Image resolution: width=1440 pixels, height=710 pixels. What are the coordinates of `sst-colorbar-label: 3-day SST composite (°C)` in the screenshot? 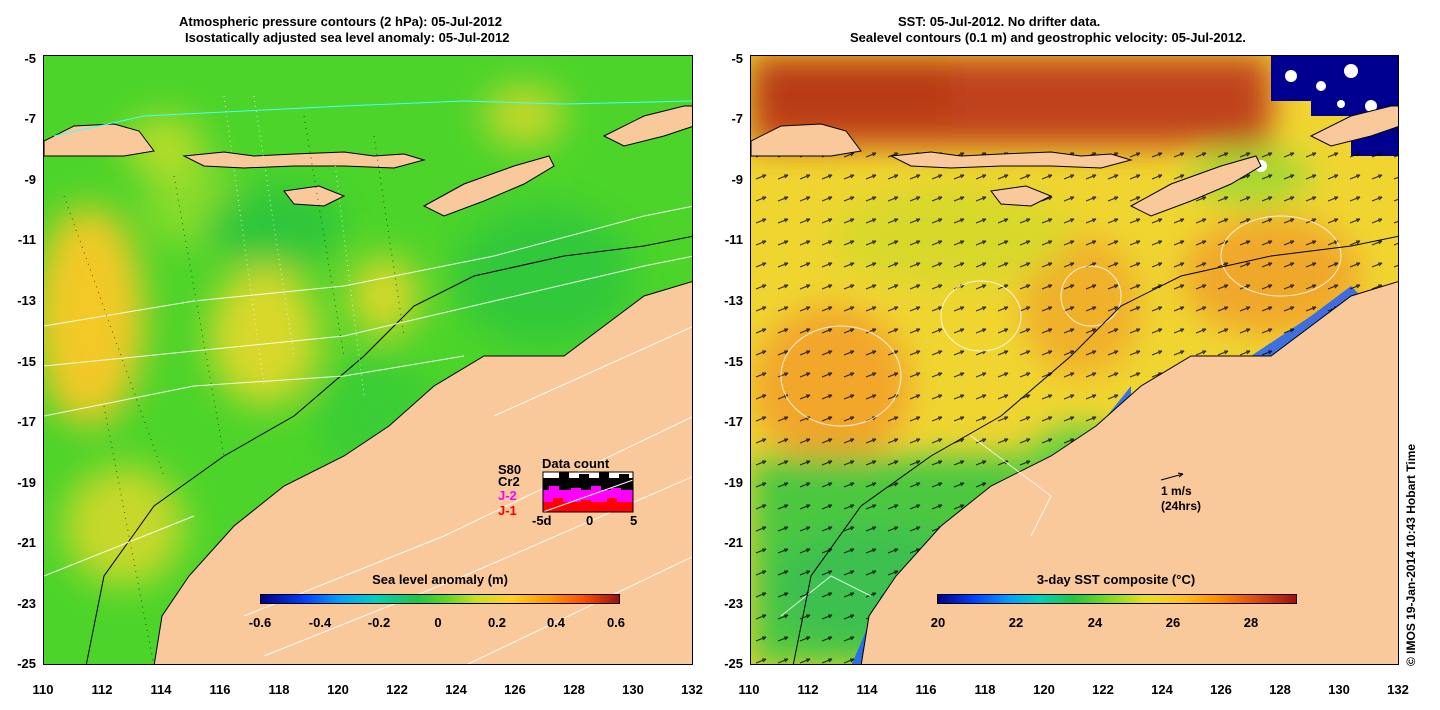 It's located at (1116, 579).